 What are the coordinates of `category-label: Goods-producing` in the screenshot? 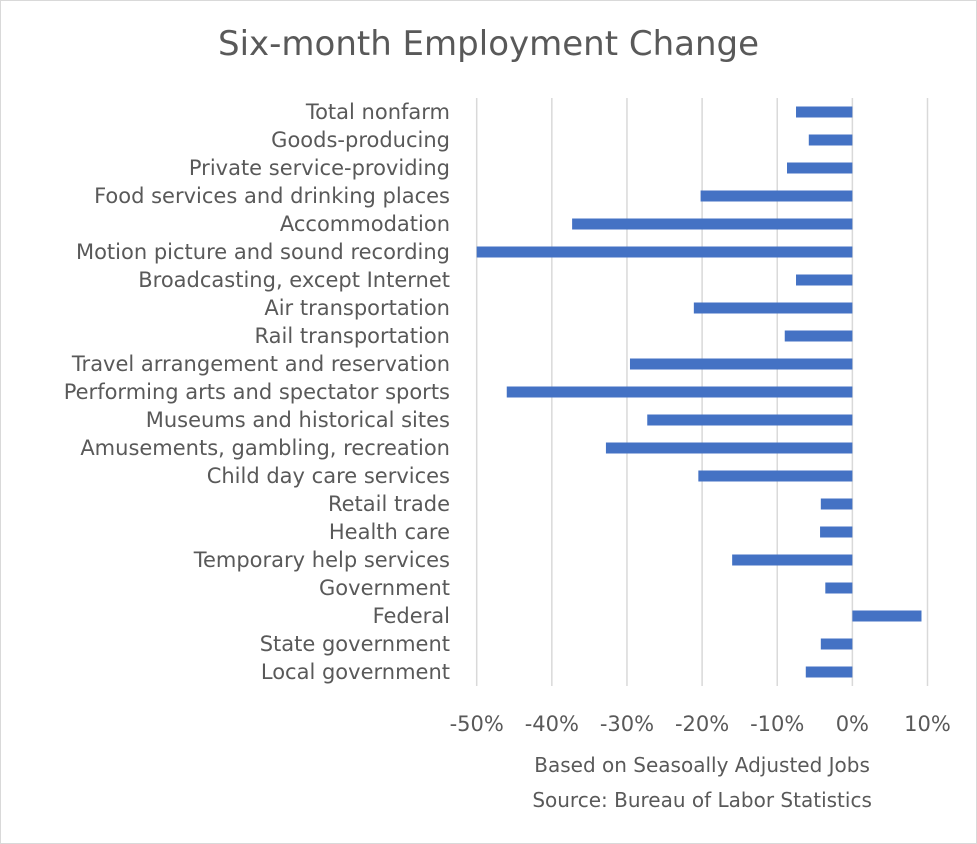 It's located at (360, 140).